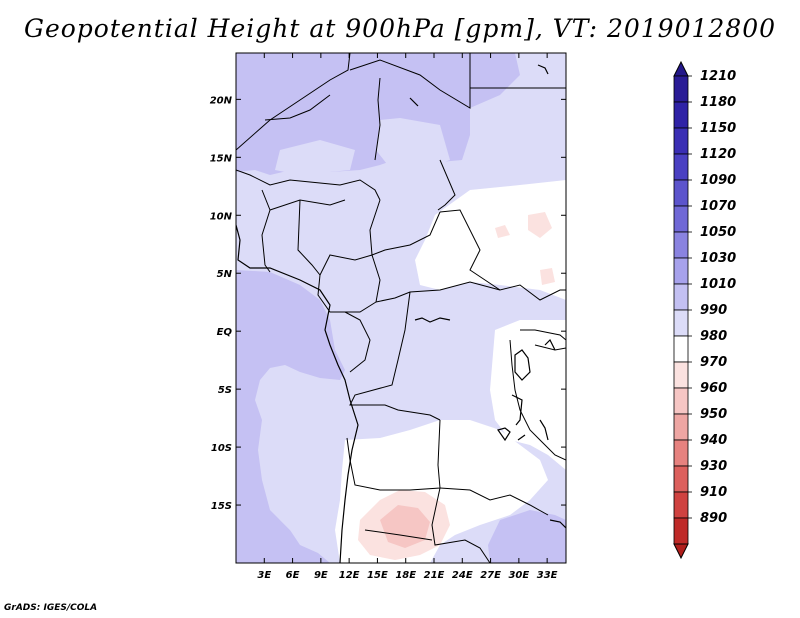  Describe the element at coordinates (713, 466) in the screenshot. I see `colorbar-label: 930` at that location.